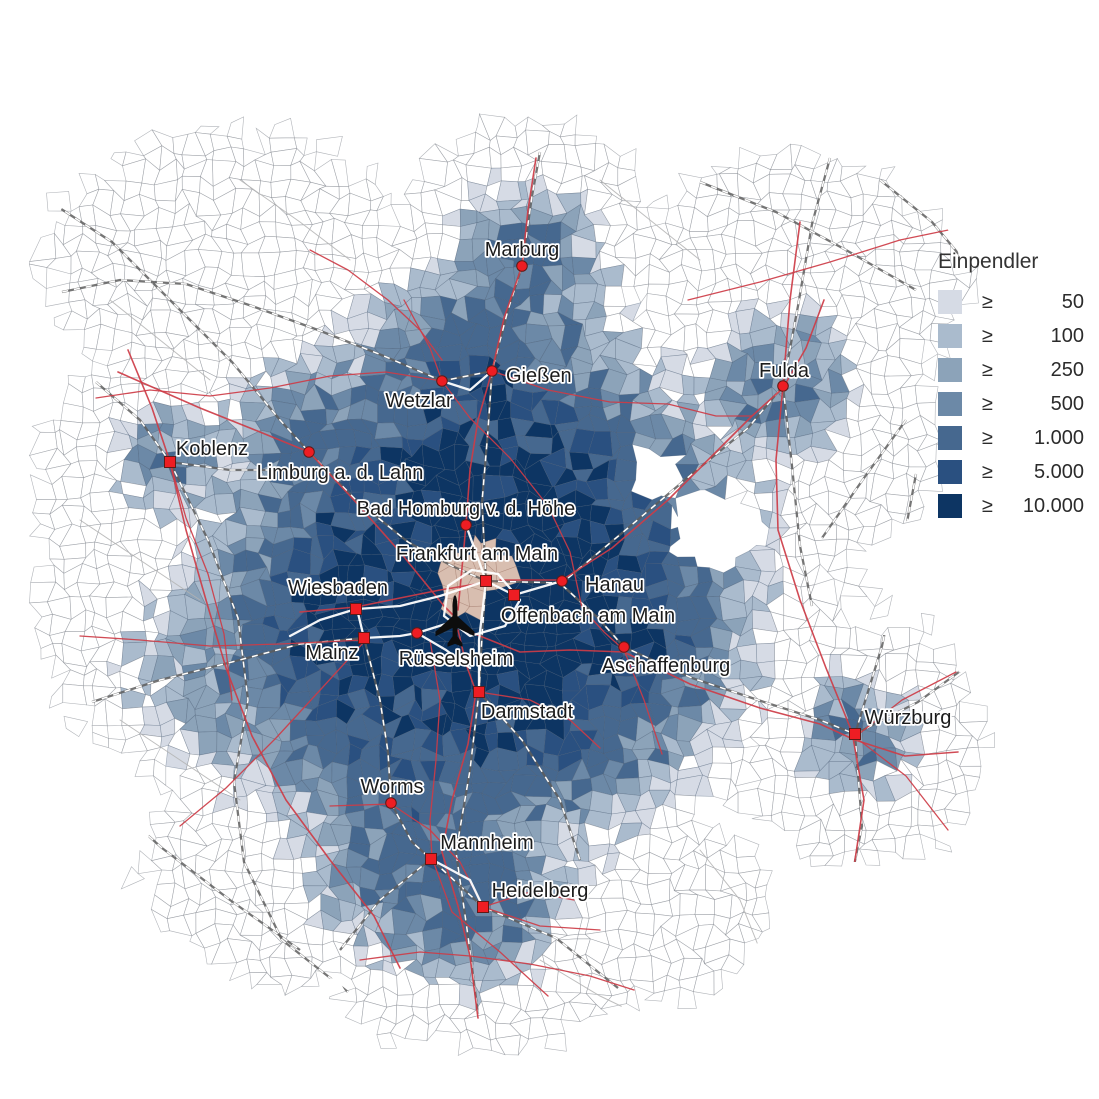 This screenshot has width=1099, height=1099. What do you see at coordinates (331, 653) in the screenshot?
I see `city-label-mainz: Mainz` at bounding box center [331, 653].